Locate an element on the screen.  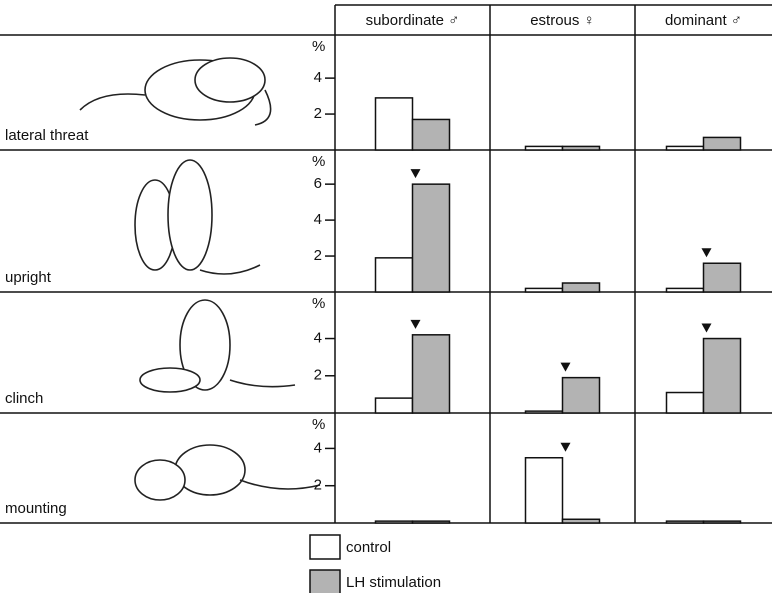
legend-label: control is located at coordinates (368, 547).